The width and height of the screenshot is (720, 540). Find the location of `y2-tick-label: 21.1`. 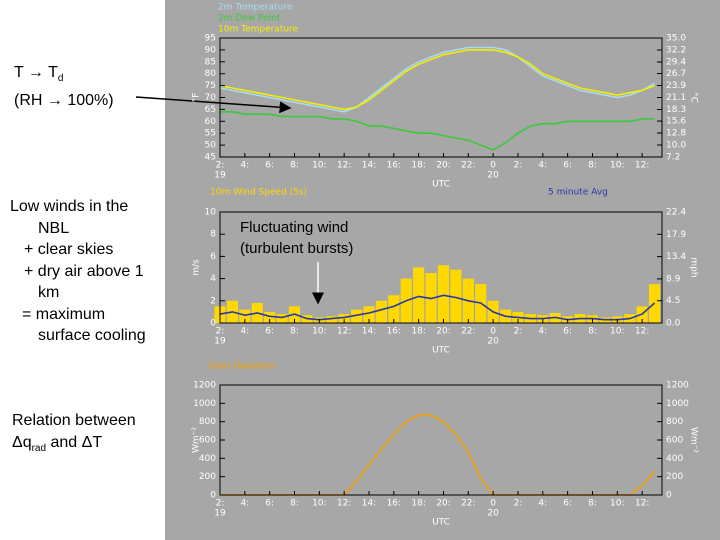

y2-tick-label: 21.1 is located at coordinates (676, 98).